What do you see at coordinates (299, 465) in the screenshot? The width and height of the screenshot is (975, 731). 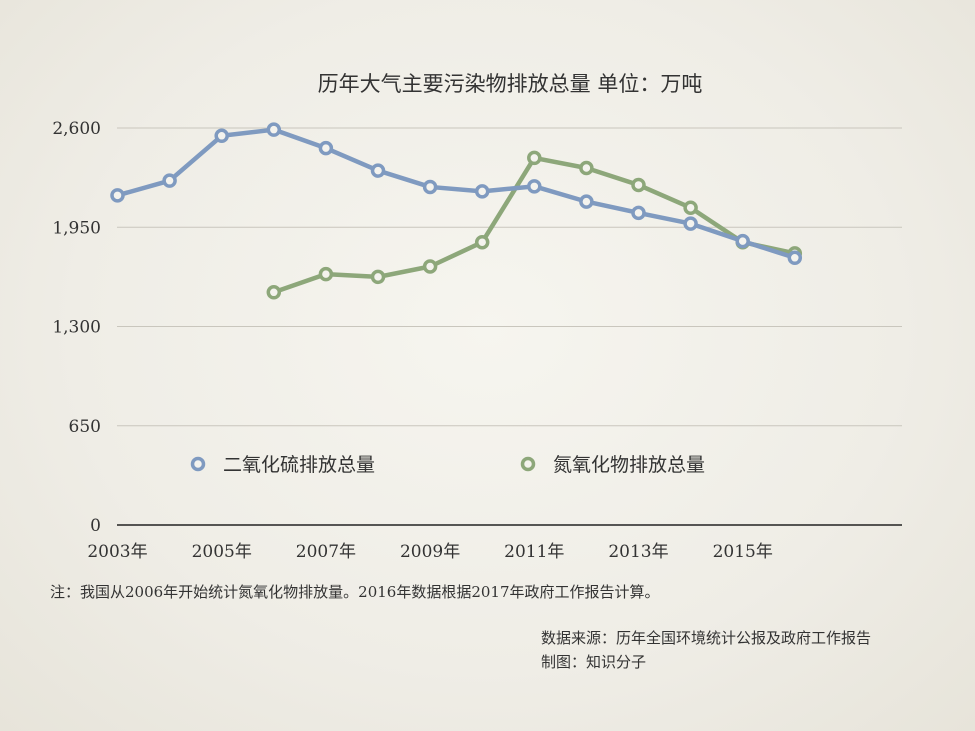 I see `legend-label-so2: 二氧化硫排放总量` at bounding box center [299, 465].